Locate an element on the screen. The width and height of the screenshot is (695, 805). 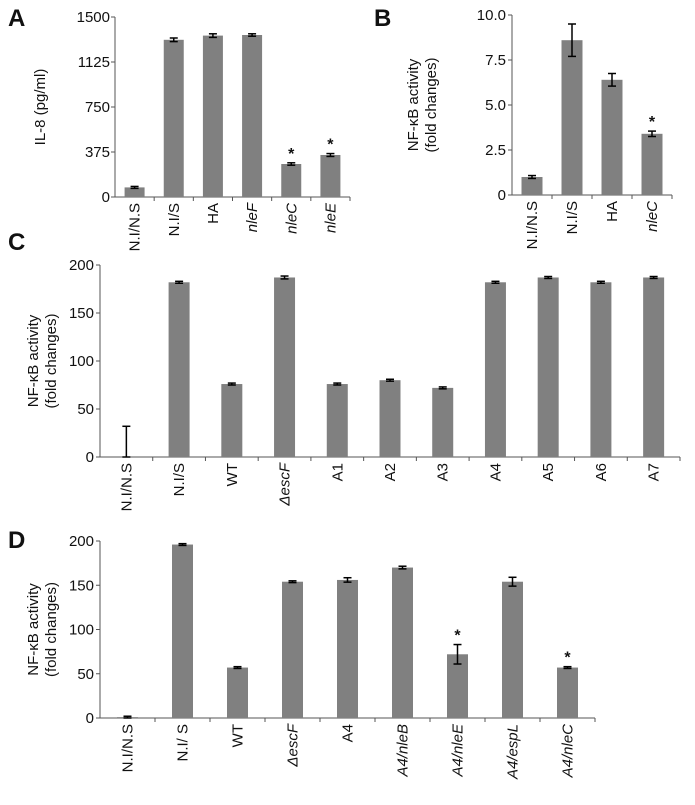
category-label: A4/espL is located at coordinates (513, 752).